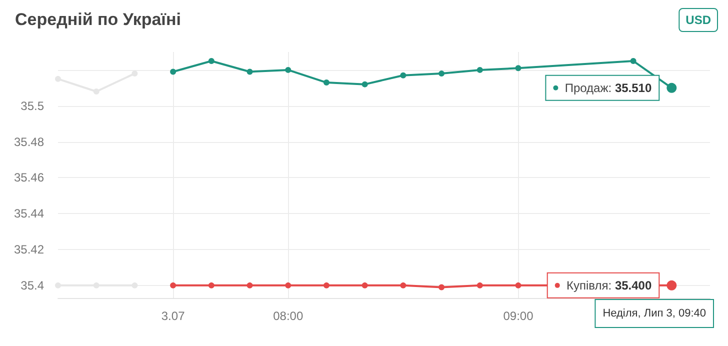 This screenshot has width=728, height=346. Describe the element at coordinates (589, 87) in the screenshot. I see `legend-label: Продаж:` at that location.